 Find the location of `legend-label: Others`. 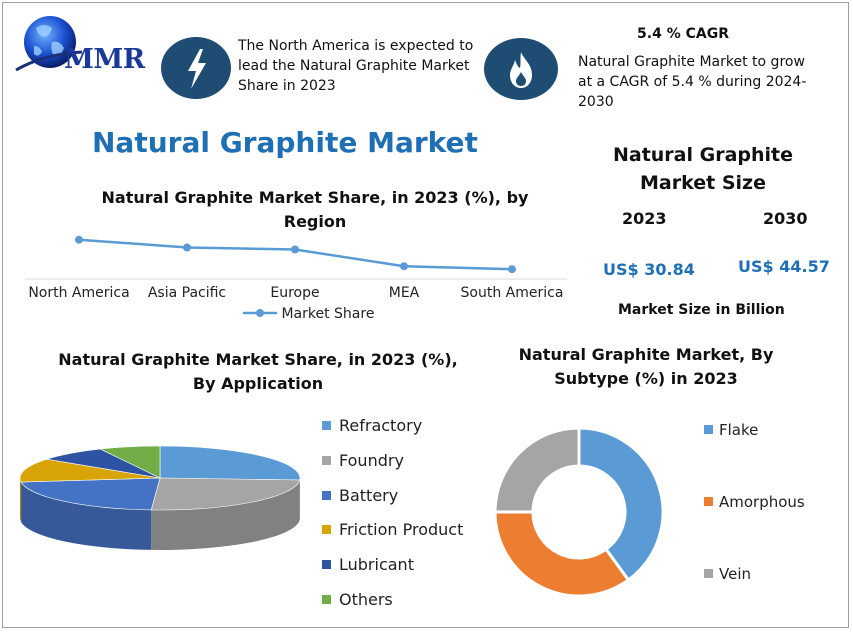

legend-label: Others is located at coordinates (366, 599).